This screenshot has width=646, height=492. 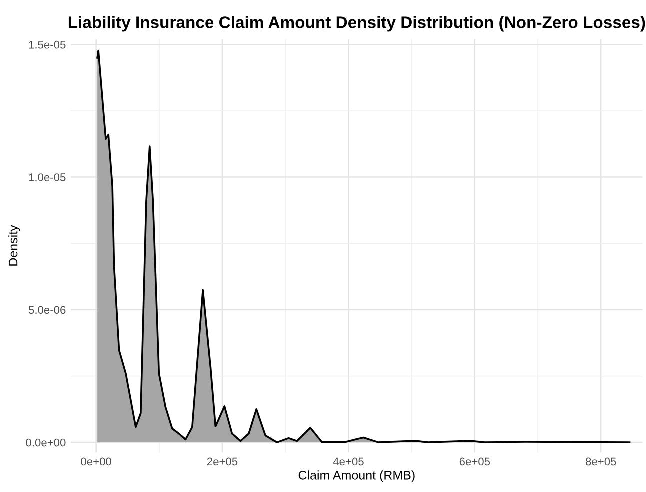 What do you see at coordinates (47, 310) in the screenshot?
I see `y-tick-label: 5.0e-06` at bounding box center [47, 310].